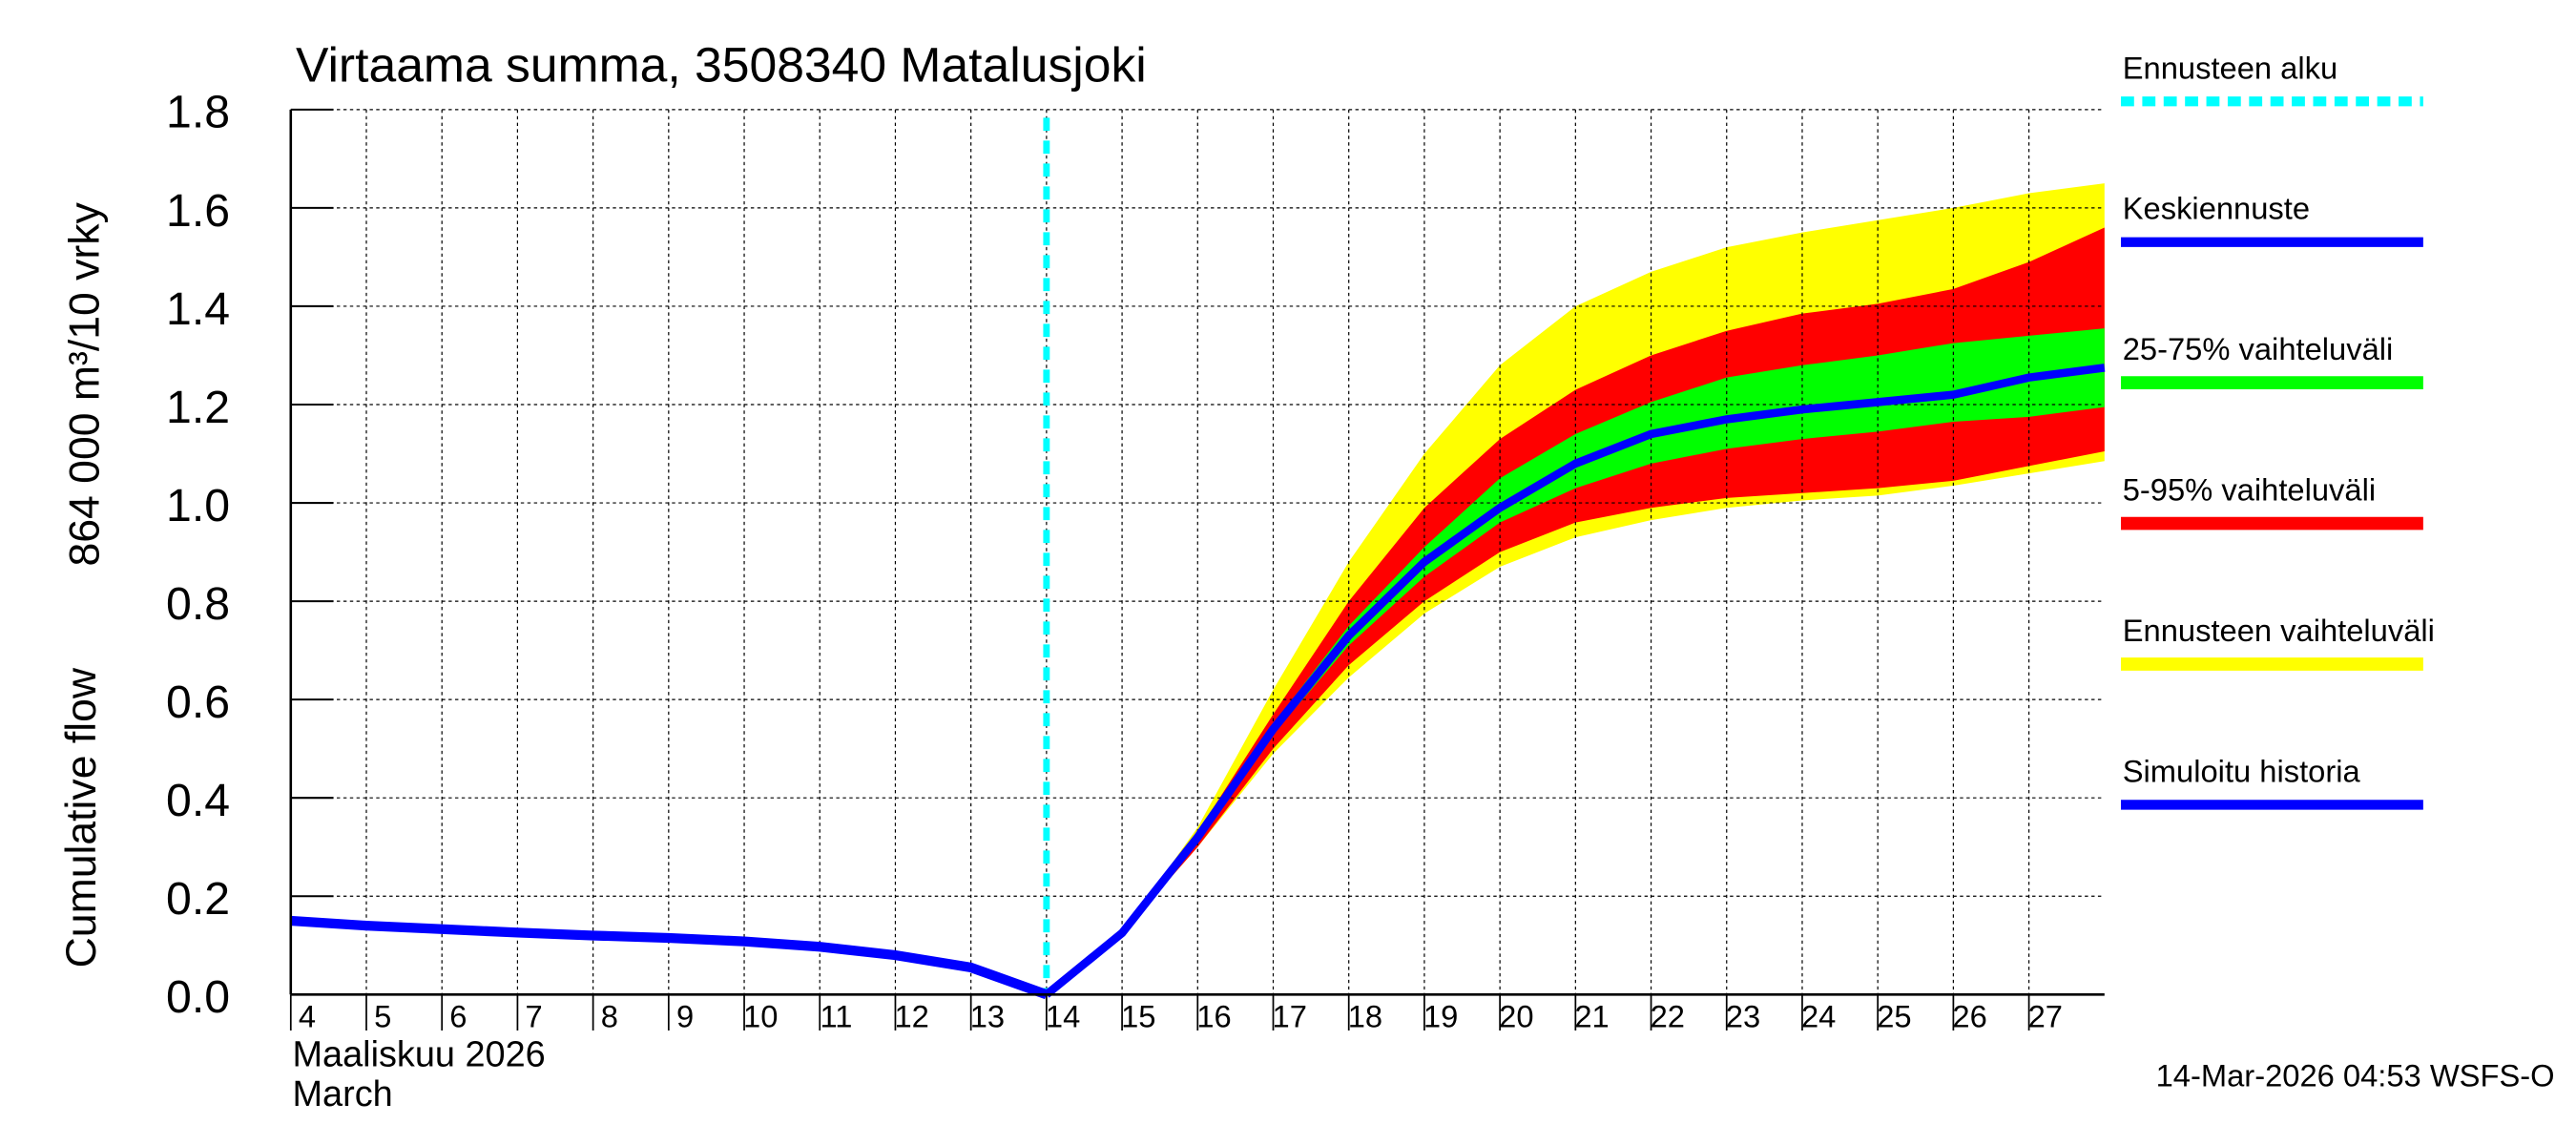 The height and width of the screenshot is (1145, 2576). Describe the element at coordinates (721, 65) in the screenshot. I see `chart-title: Virtaama summa, 3508340 Matalusjoki` at that location.